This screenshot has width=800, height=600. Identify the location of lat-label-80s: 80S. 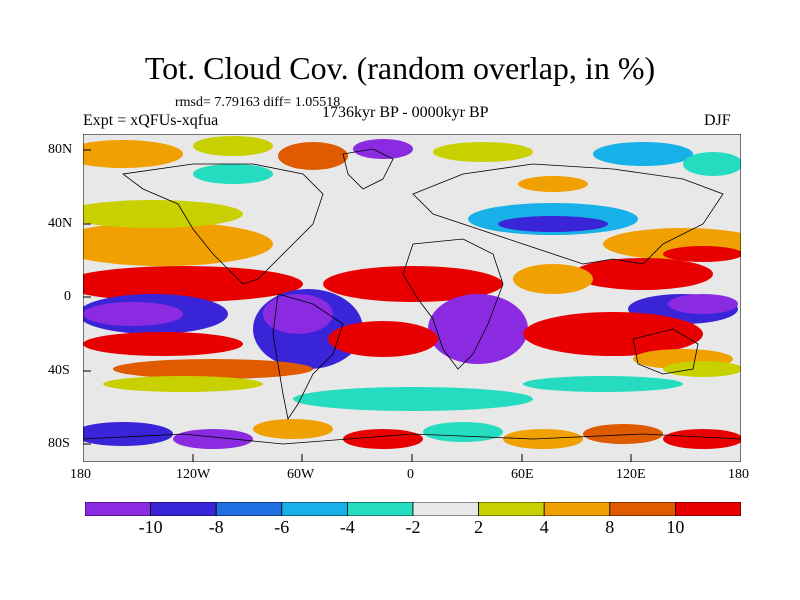
(59, 443).